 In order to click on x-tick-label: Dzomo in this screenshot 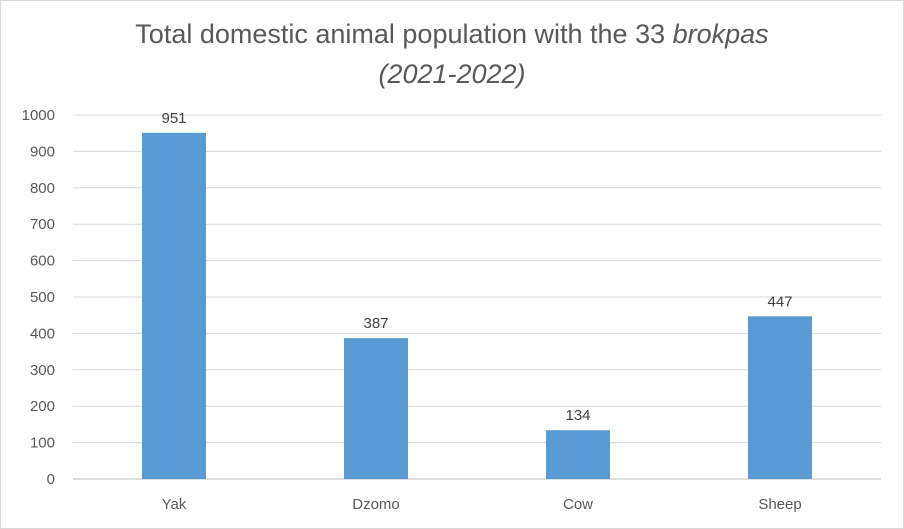, I will do `click(376, 504)`.